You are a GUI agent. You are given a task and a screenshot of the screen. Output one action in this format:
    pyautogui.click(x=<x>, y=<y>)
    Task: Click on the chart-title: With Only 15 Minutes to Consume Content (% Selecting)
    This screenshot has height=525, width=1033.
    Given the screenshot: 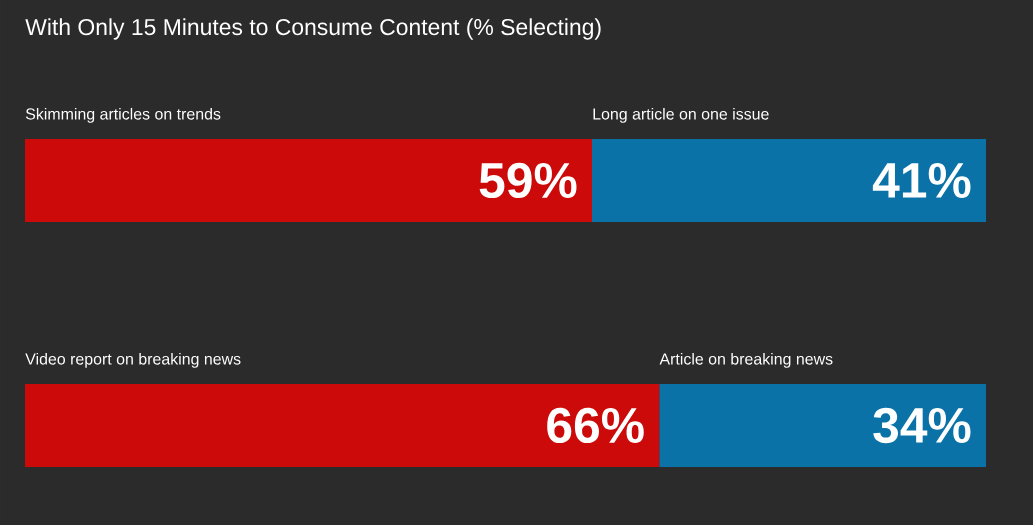 What is the action you would take?
    pyautogui.click(x=313, y=29)
    